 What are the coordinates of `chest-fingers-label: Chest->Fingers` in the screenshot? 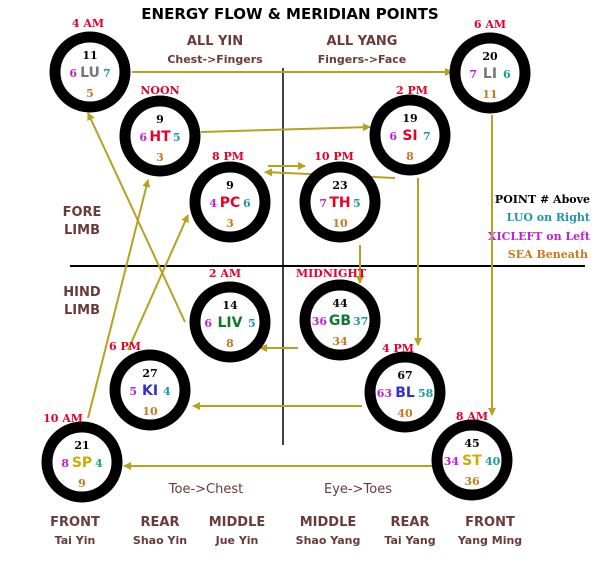 It's located at (215, 59).